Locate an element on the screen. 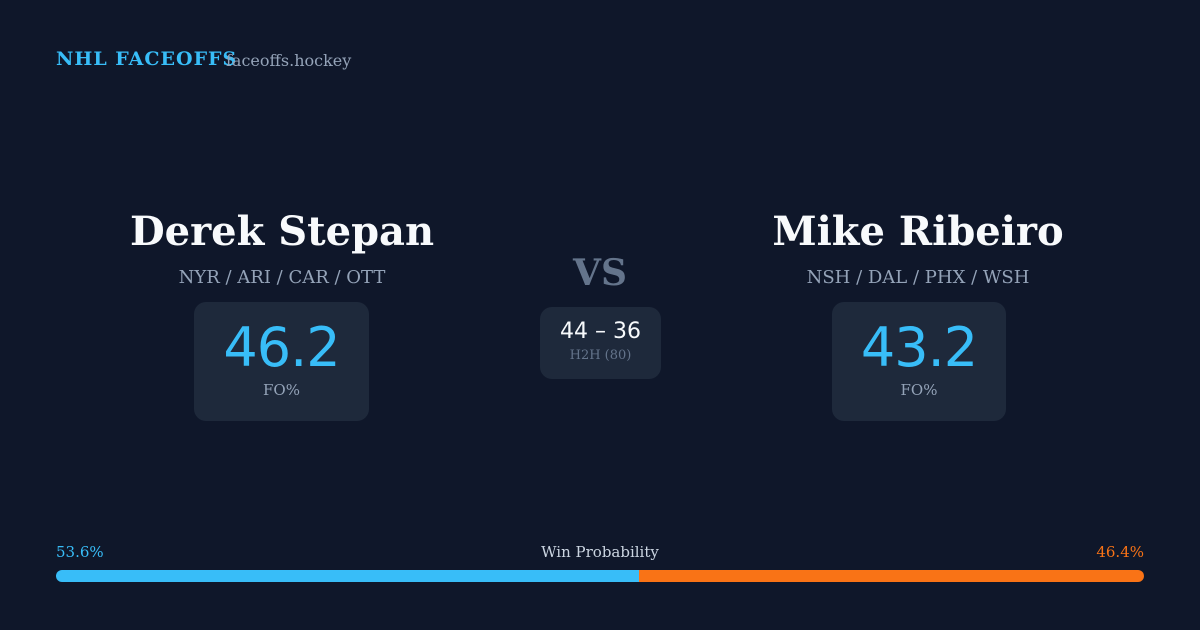  win-prob-bar is located at coordinates (600, 576).